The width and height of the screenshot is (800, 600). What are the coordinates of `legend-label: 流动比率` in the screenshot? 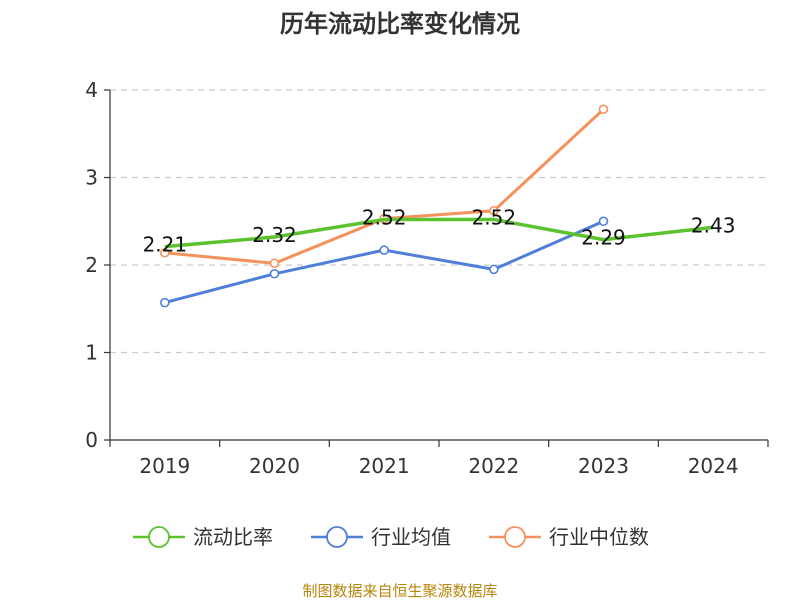 It's located at (233, 537).